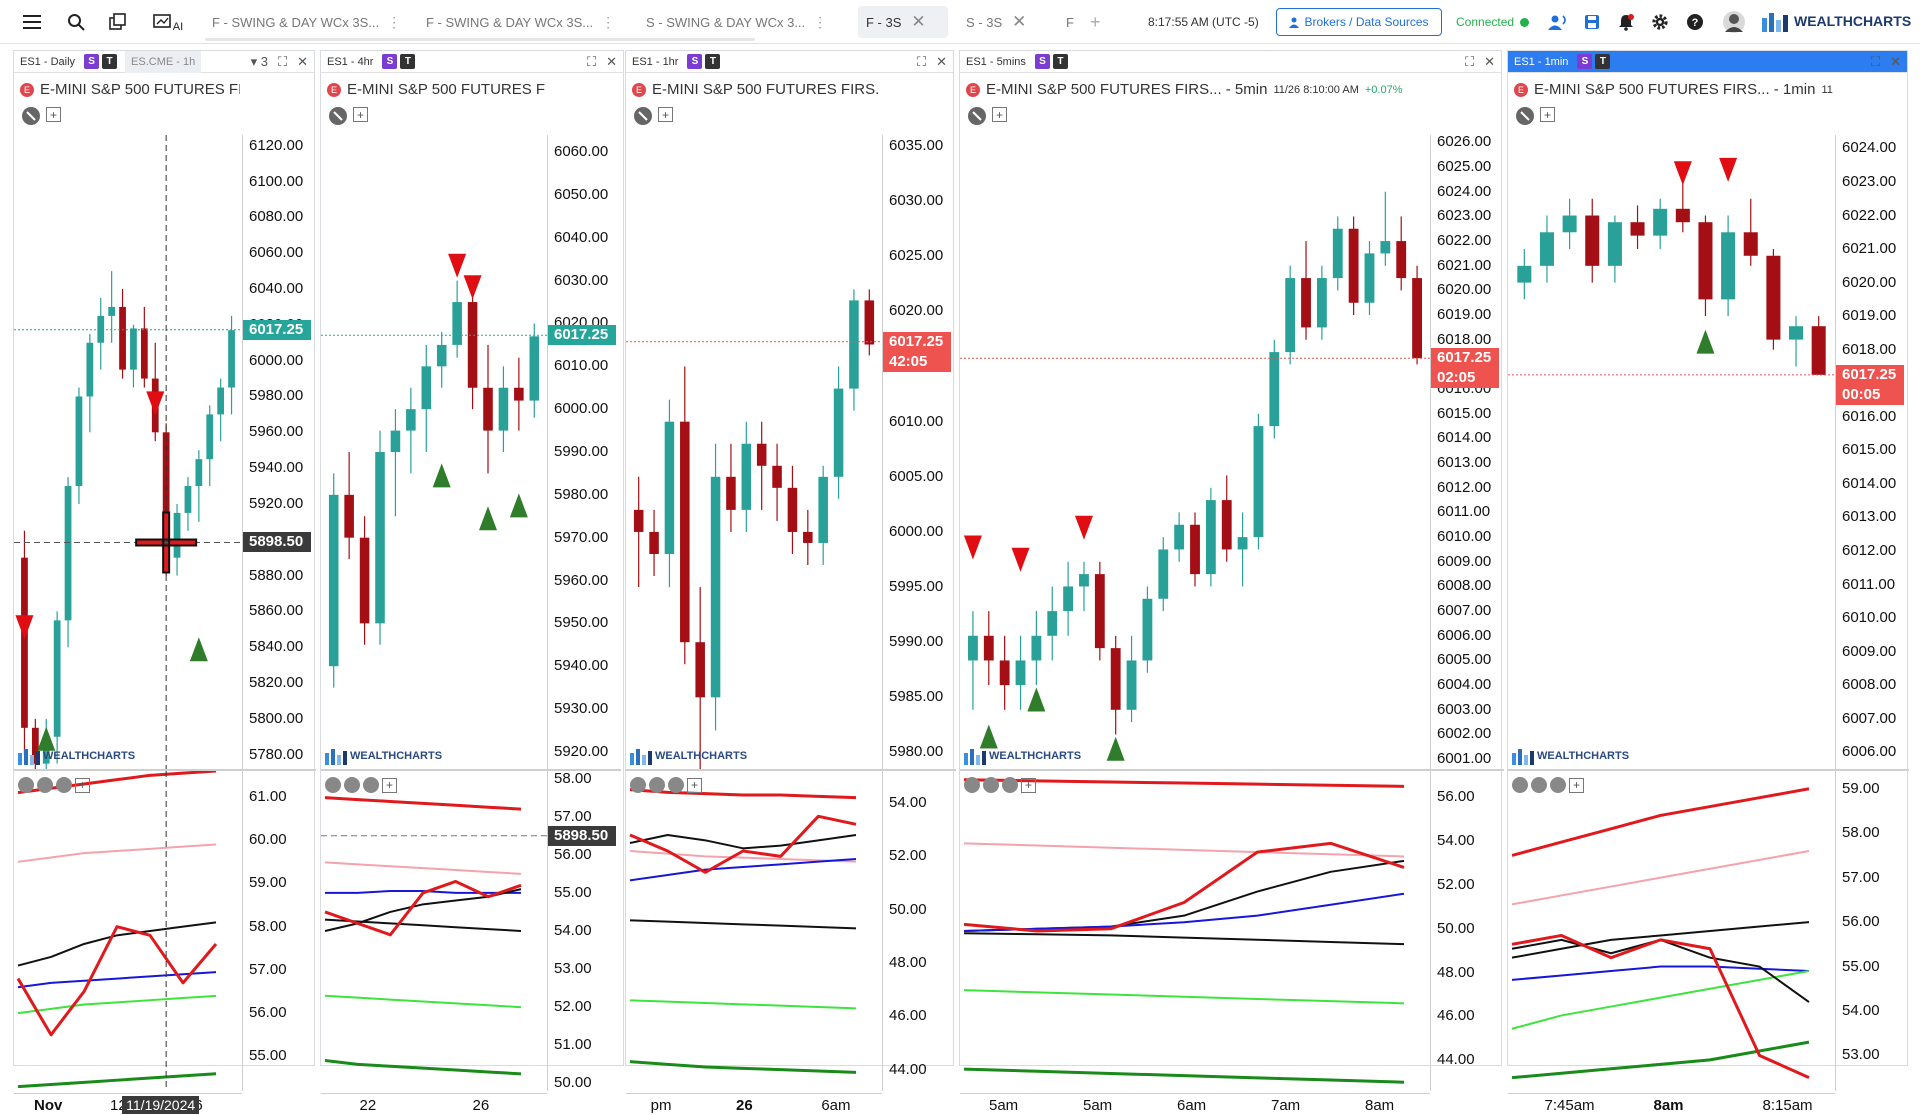 The image size is (1920, 1115). I want to click on indicator-axis: 61.00 60.00 59.00 58.00 57.00 56.00 55.00, so click(279, 931).